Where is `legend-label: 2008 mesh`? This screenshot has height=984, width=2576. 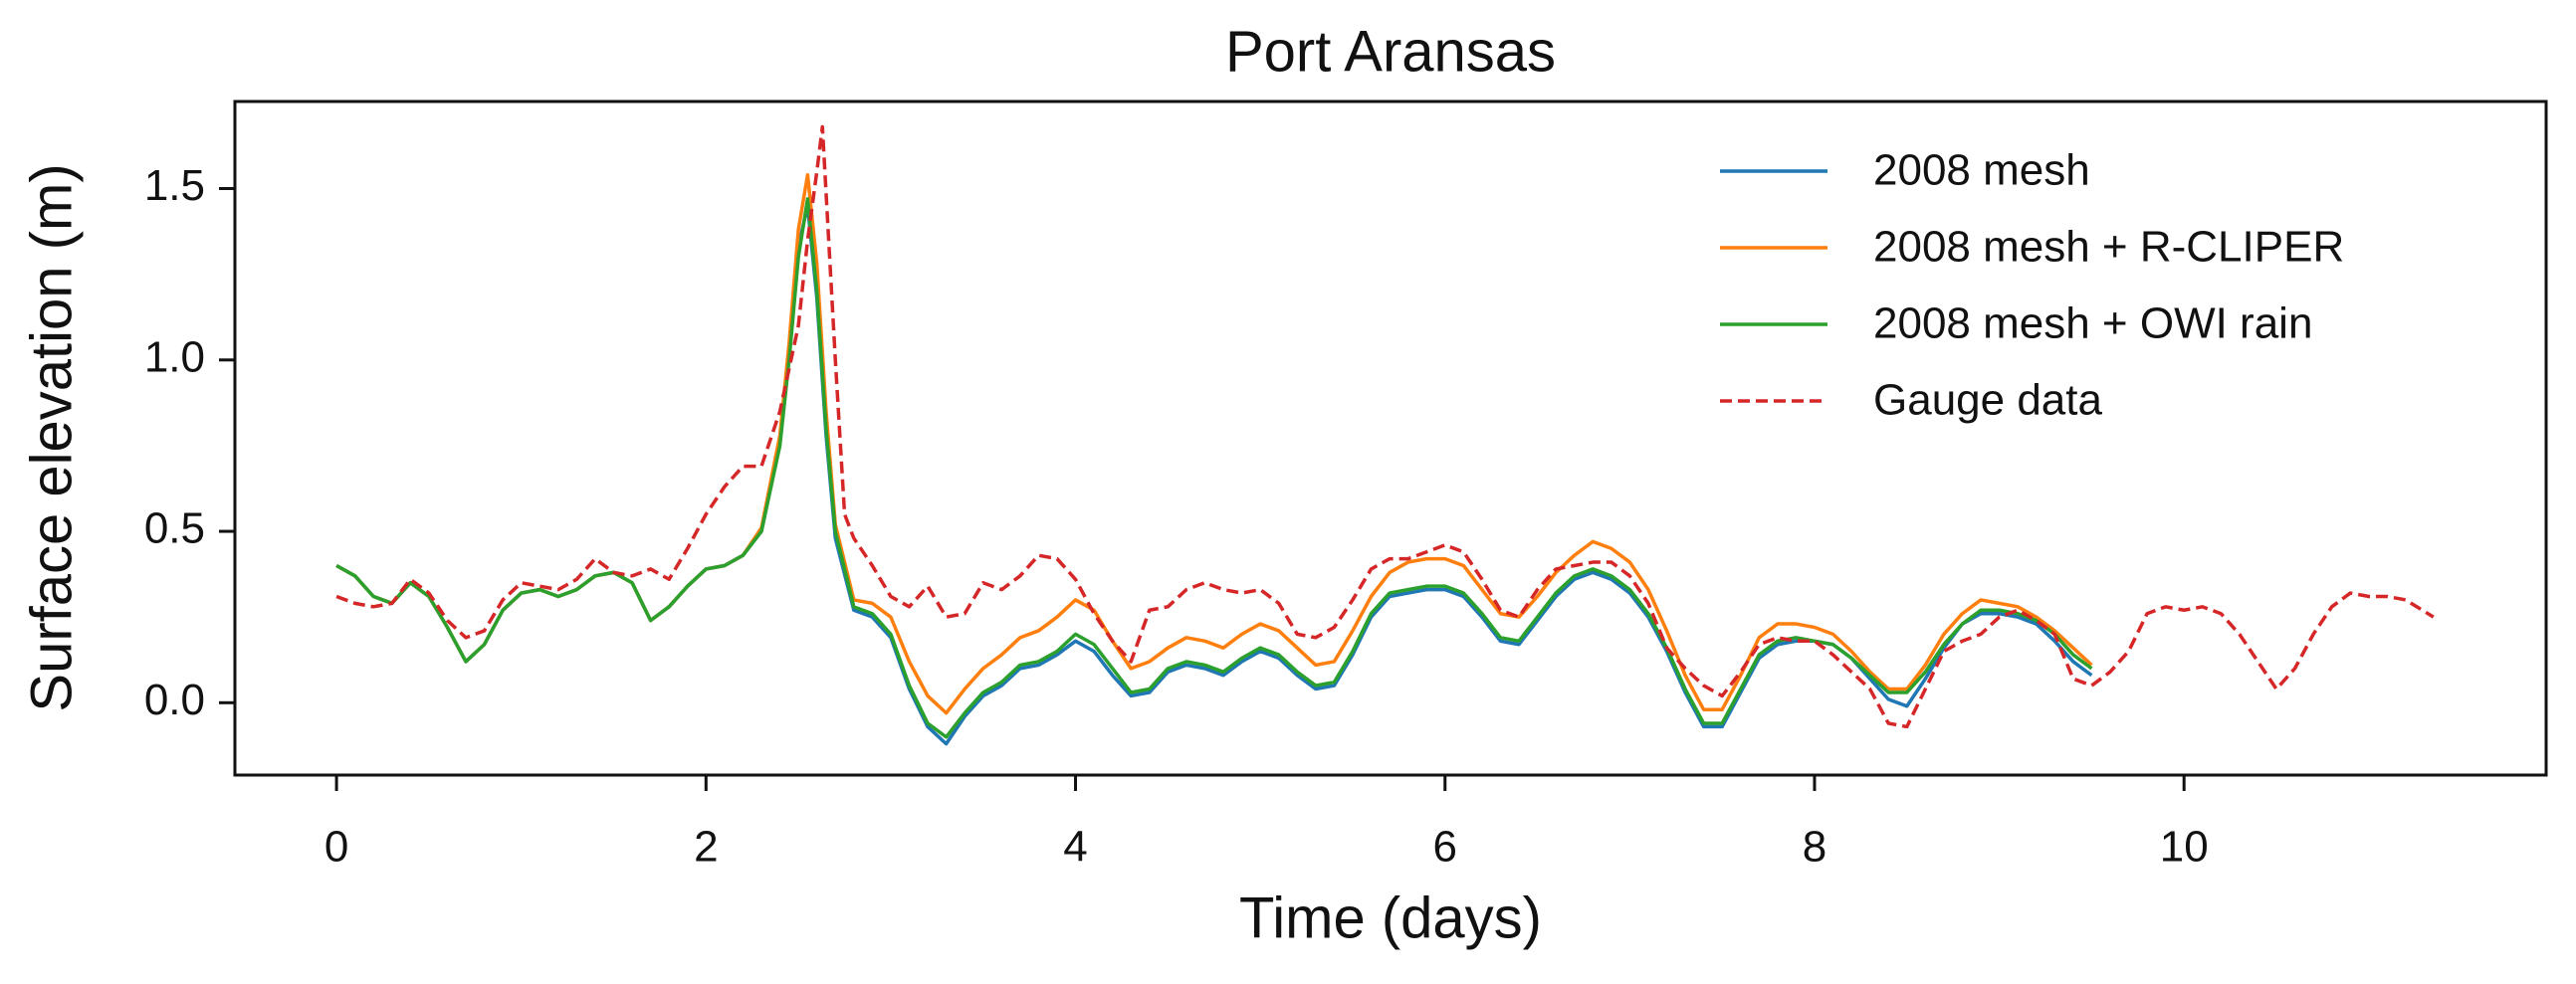
legend-label: 2008 mesh is located at coordinates (1981, 170).